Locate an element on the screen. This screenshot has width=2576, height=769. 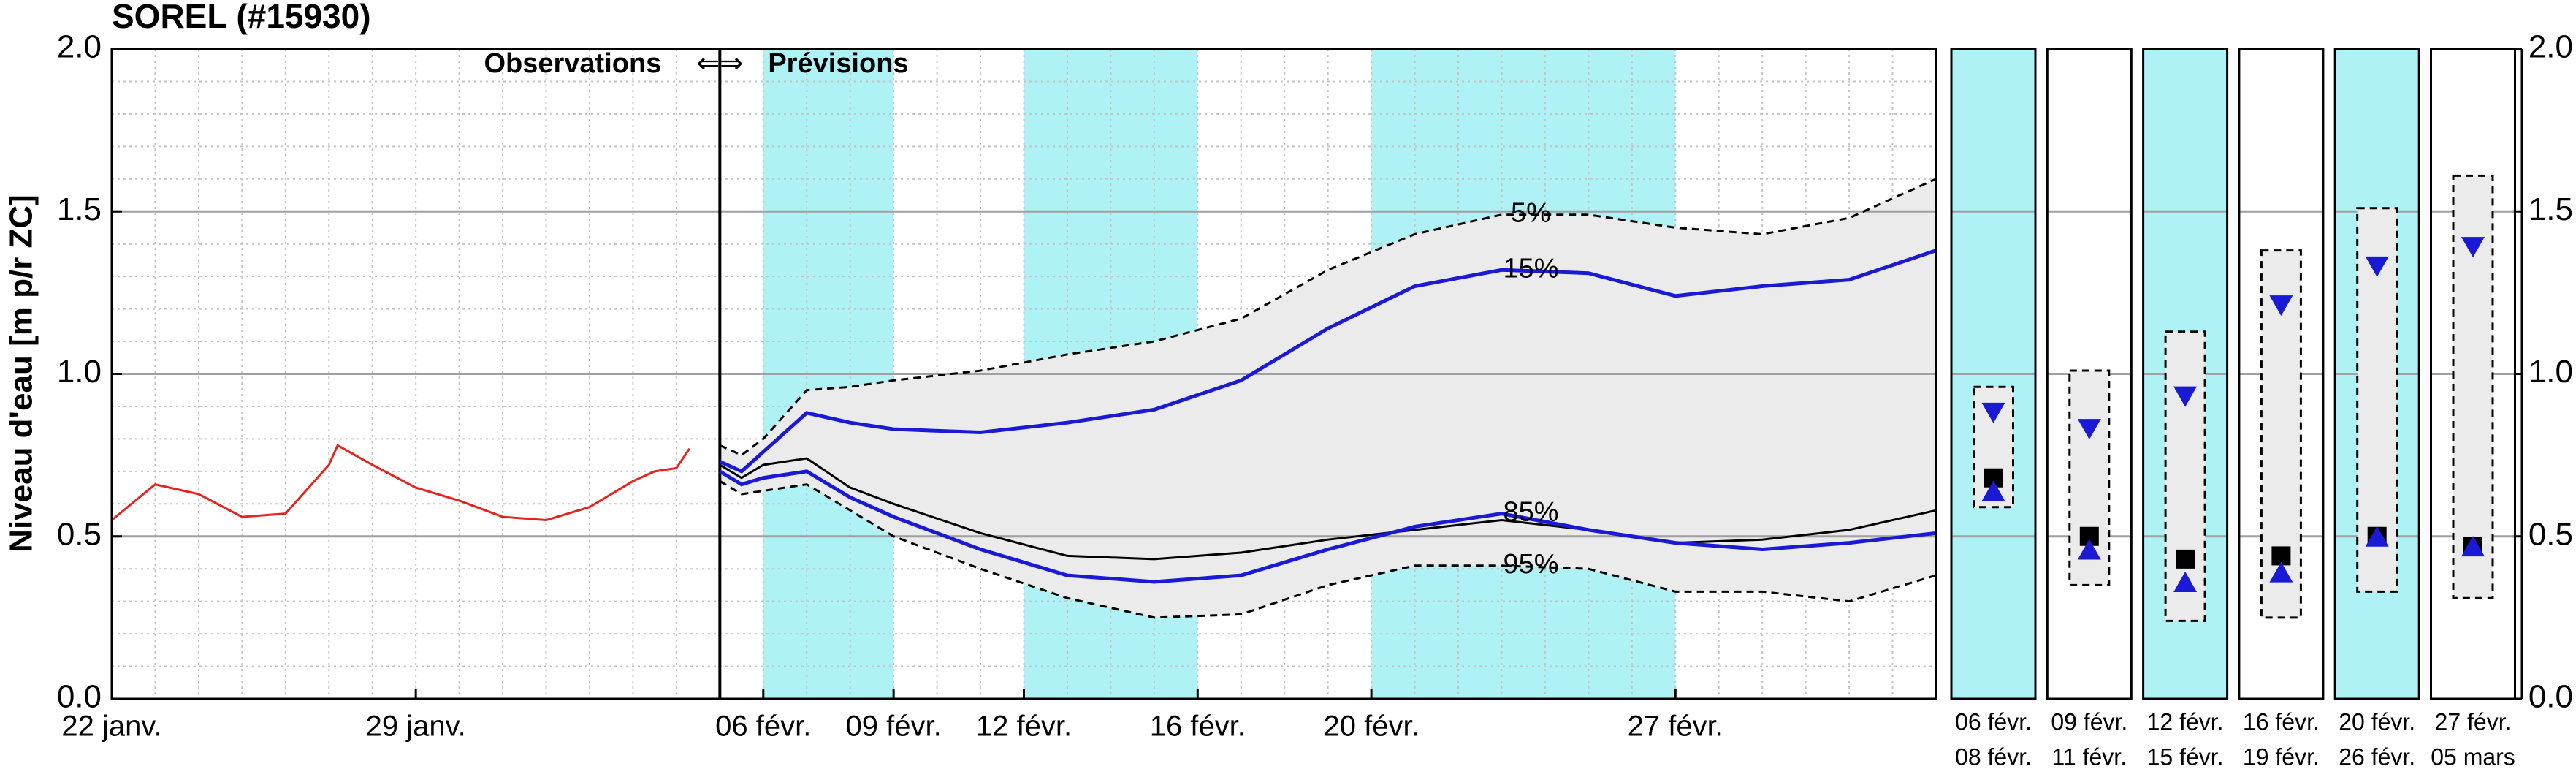
panel-end: 11 févr. is located at coordinates (2089, 756).